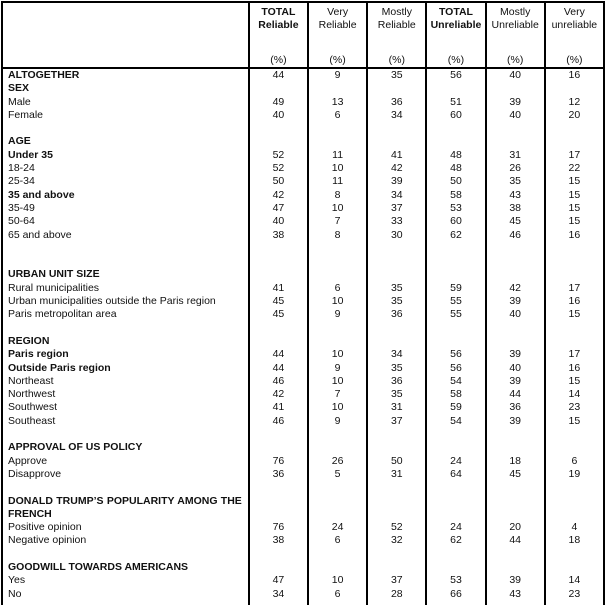 The height and width of the screenshot is (605, 606). I want to click on value-cell: 59, so click(455, 408).